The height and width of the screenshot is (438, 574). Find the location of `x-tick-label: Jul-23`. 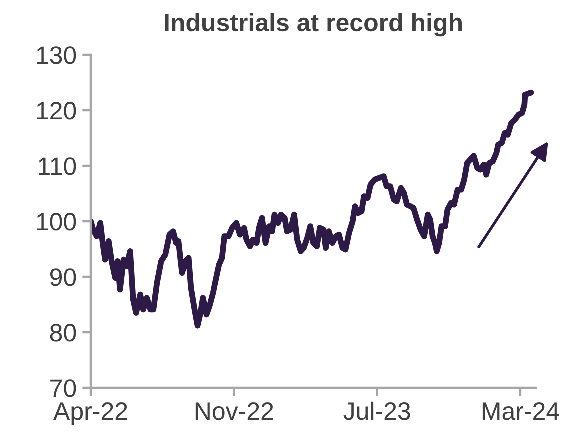

x-tick-label: Jul-23 is located at coordinates (377, 411).